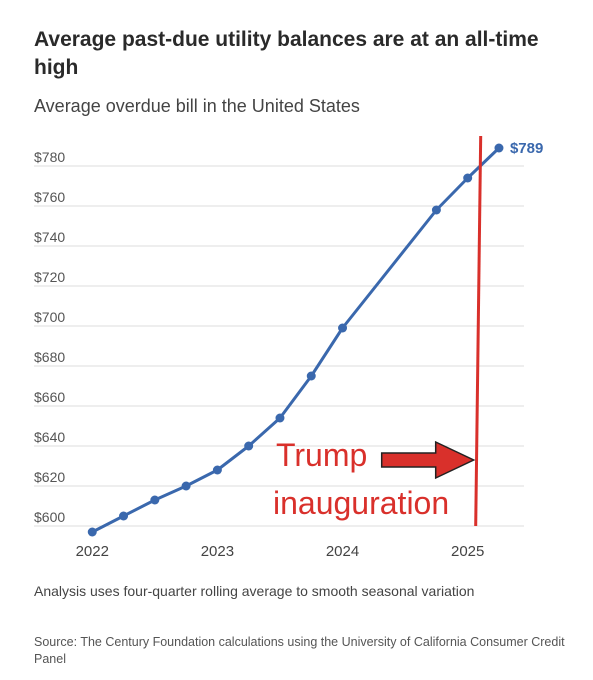 This screenshot has width=593, height=680. Describe the element at coordinates (342, 551) in the screenshot. I see `x-tick-label: 2024` at that location.